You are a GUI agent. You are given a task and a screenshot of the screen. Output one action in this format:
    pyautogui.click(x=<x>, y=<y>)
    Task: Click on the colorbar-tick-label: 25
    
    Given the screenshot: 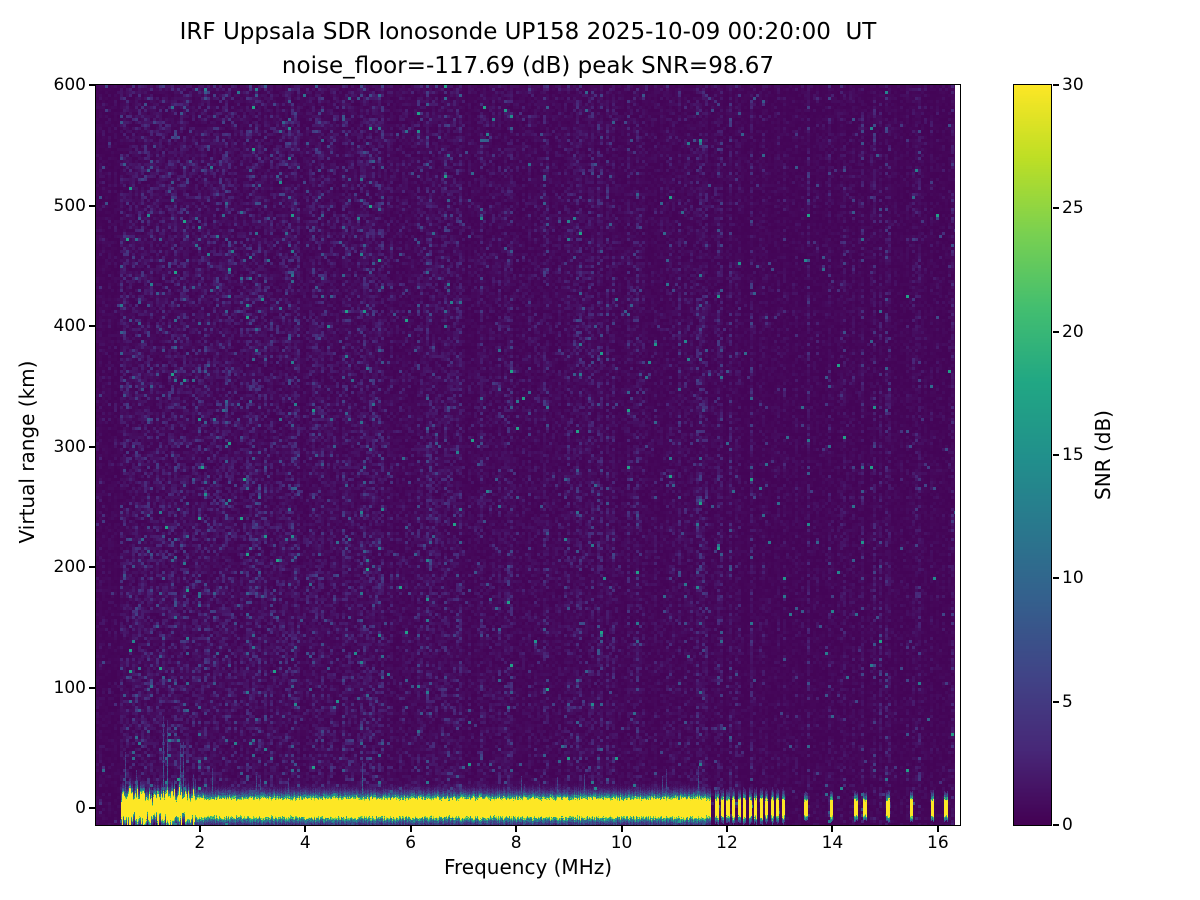 What is the action you would take?
    pyautogui.click(x=1073, y=208)
    